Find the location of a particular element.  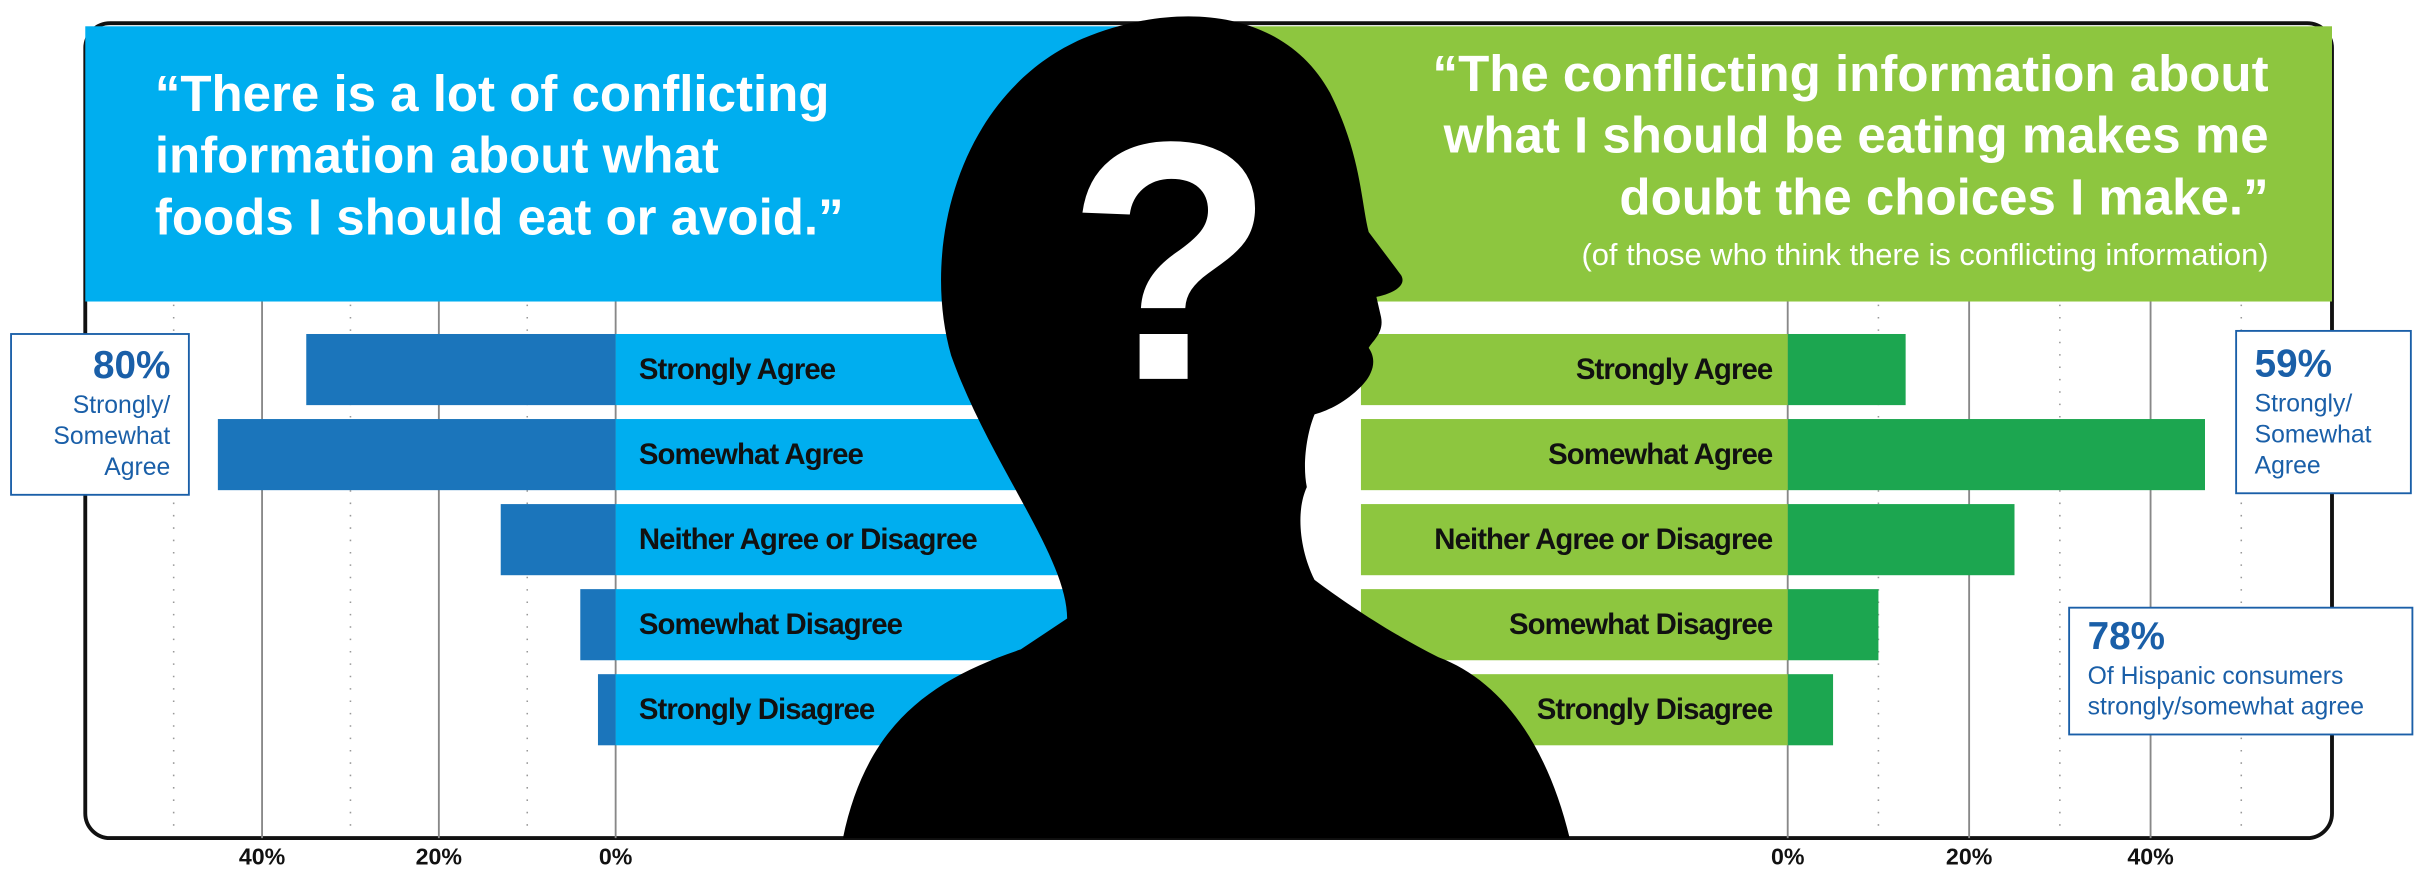

chart-title: “The conflicting information about is located at coordinates (1851, 73).